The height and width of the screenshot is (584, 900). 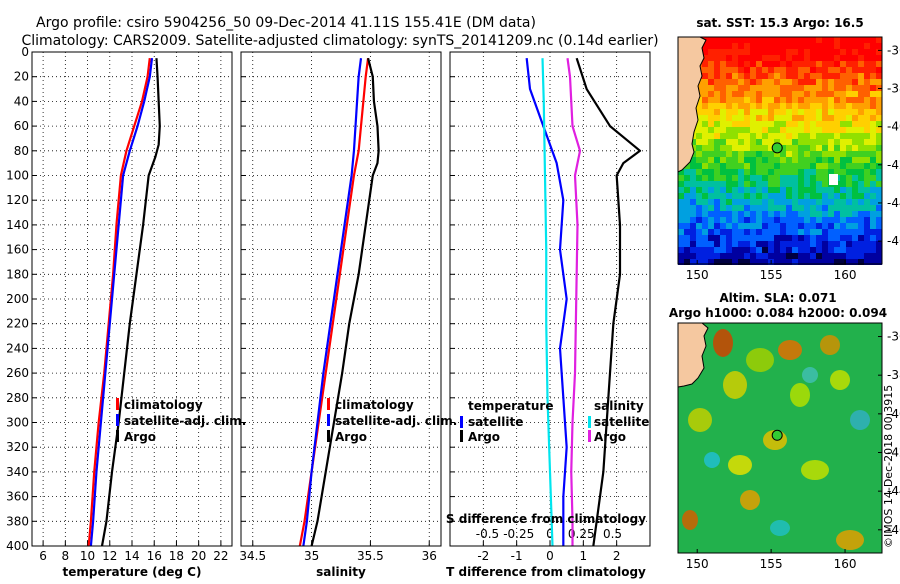 I want to click on x-tick-label: 6, so click(x=43, y=556).